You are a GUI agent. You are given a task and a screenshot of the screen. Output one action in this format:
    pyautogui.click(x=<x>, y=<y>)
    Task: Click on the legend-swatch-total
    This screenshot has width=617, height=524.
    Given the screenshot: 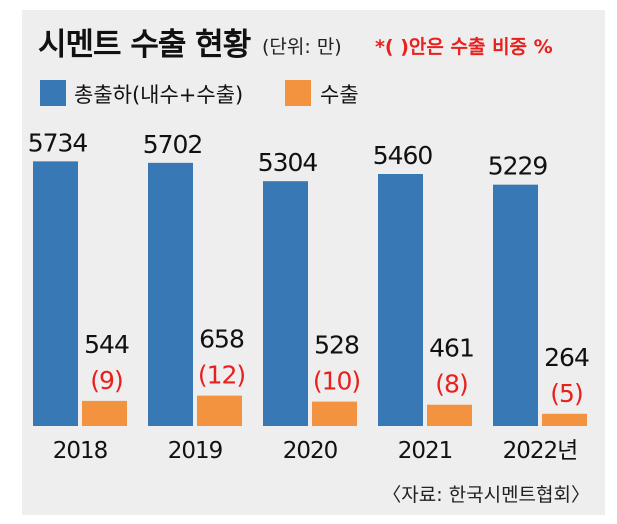 What is the action you would take?
    pyautogui.click(x=53, y=93)
    